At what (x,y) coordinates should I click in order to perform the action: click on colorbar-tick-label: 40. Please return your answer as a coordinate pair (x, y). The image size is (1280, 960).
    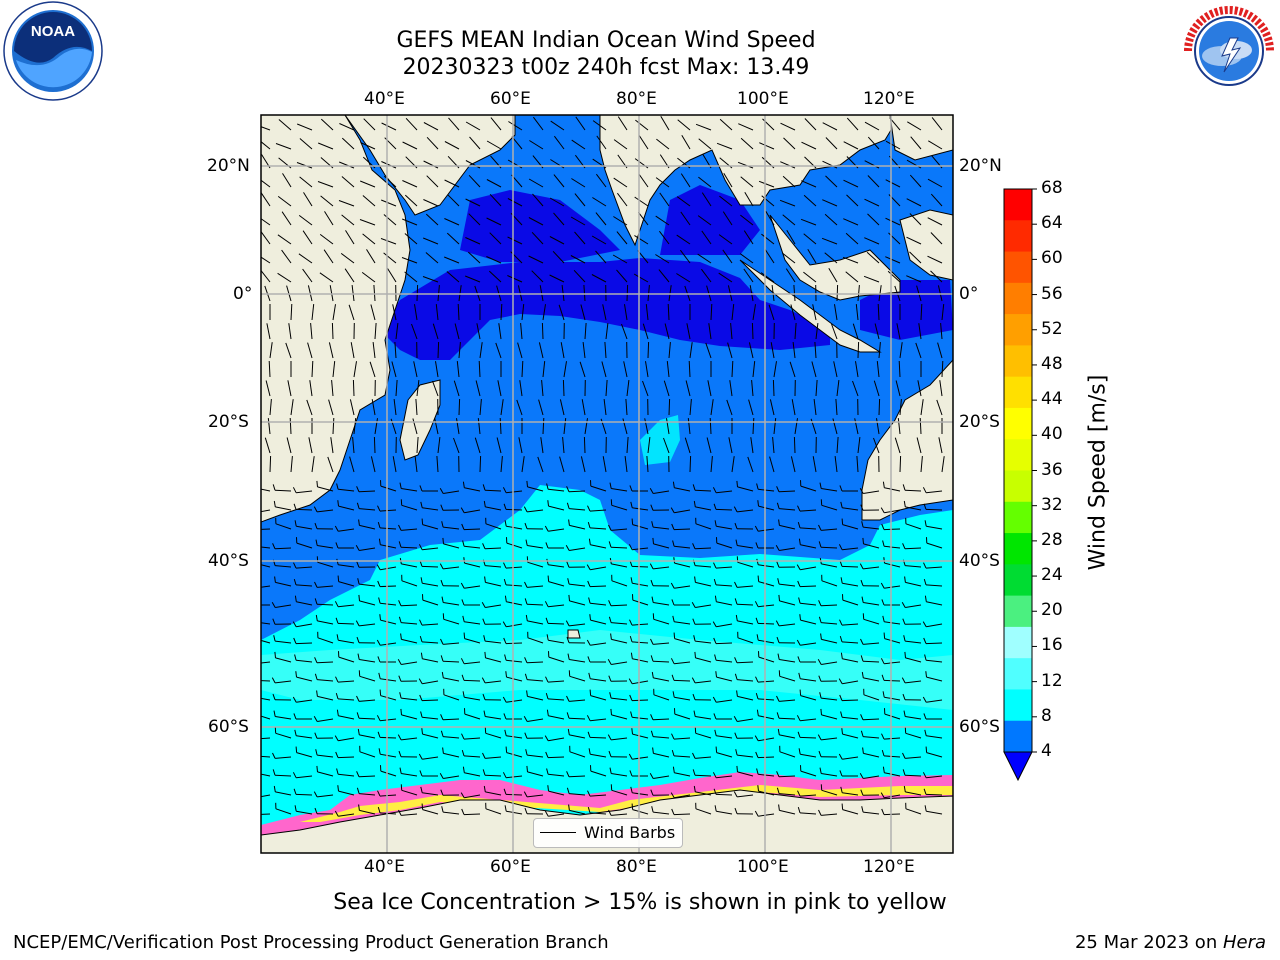
    Looking at the image, I should click on (1052, 434).